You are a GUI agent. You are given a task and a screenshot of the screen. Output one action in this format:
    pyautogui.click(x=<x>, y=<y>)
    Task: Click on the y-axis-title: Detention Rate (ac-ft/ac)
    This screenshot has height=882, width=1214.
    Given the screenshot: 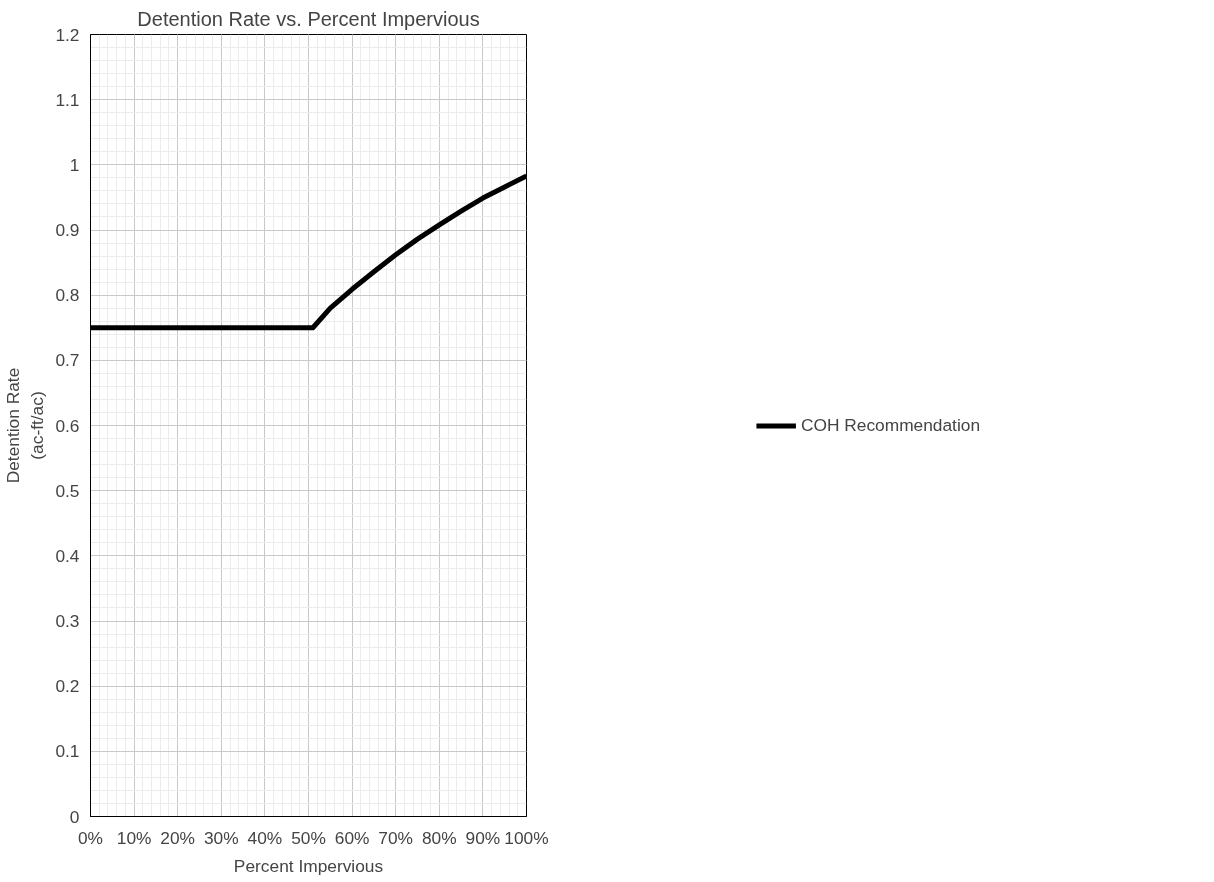 What is the action you would take?
    pyautogui.click(x=25, y=425)
    